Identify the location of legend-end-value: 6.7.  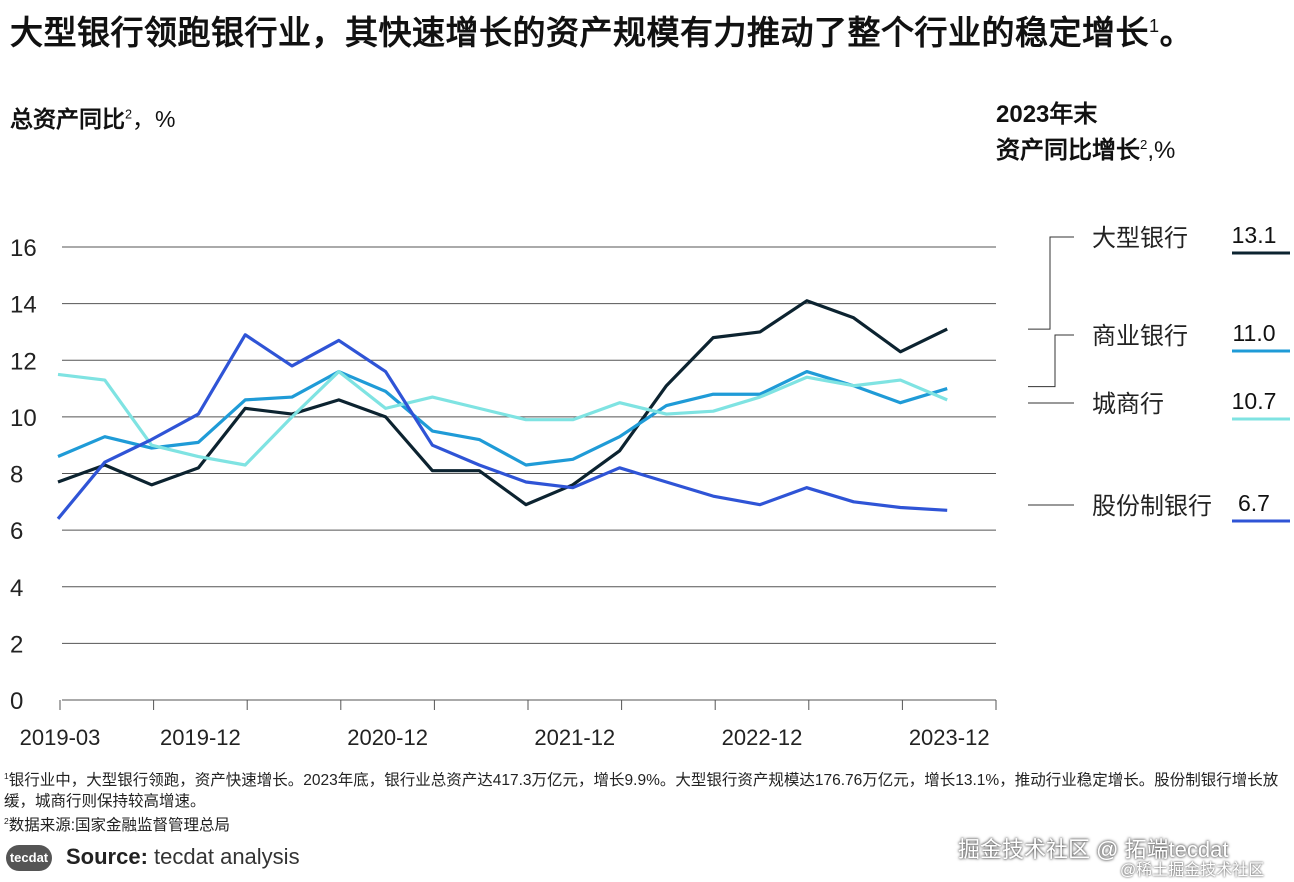
(1254, 503).